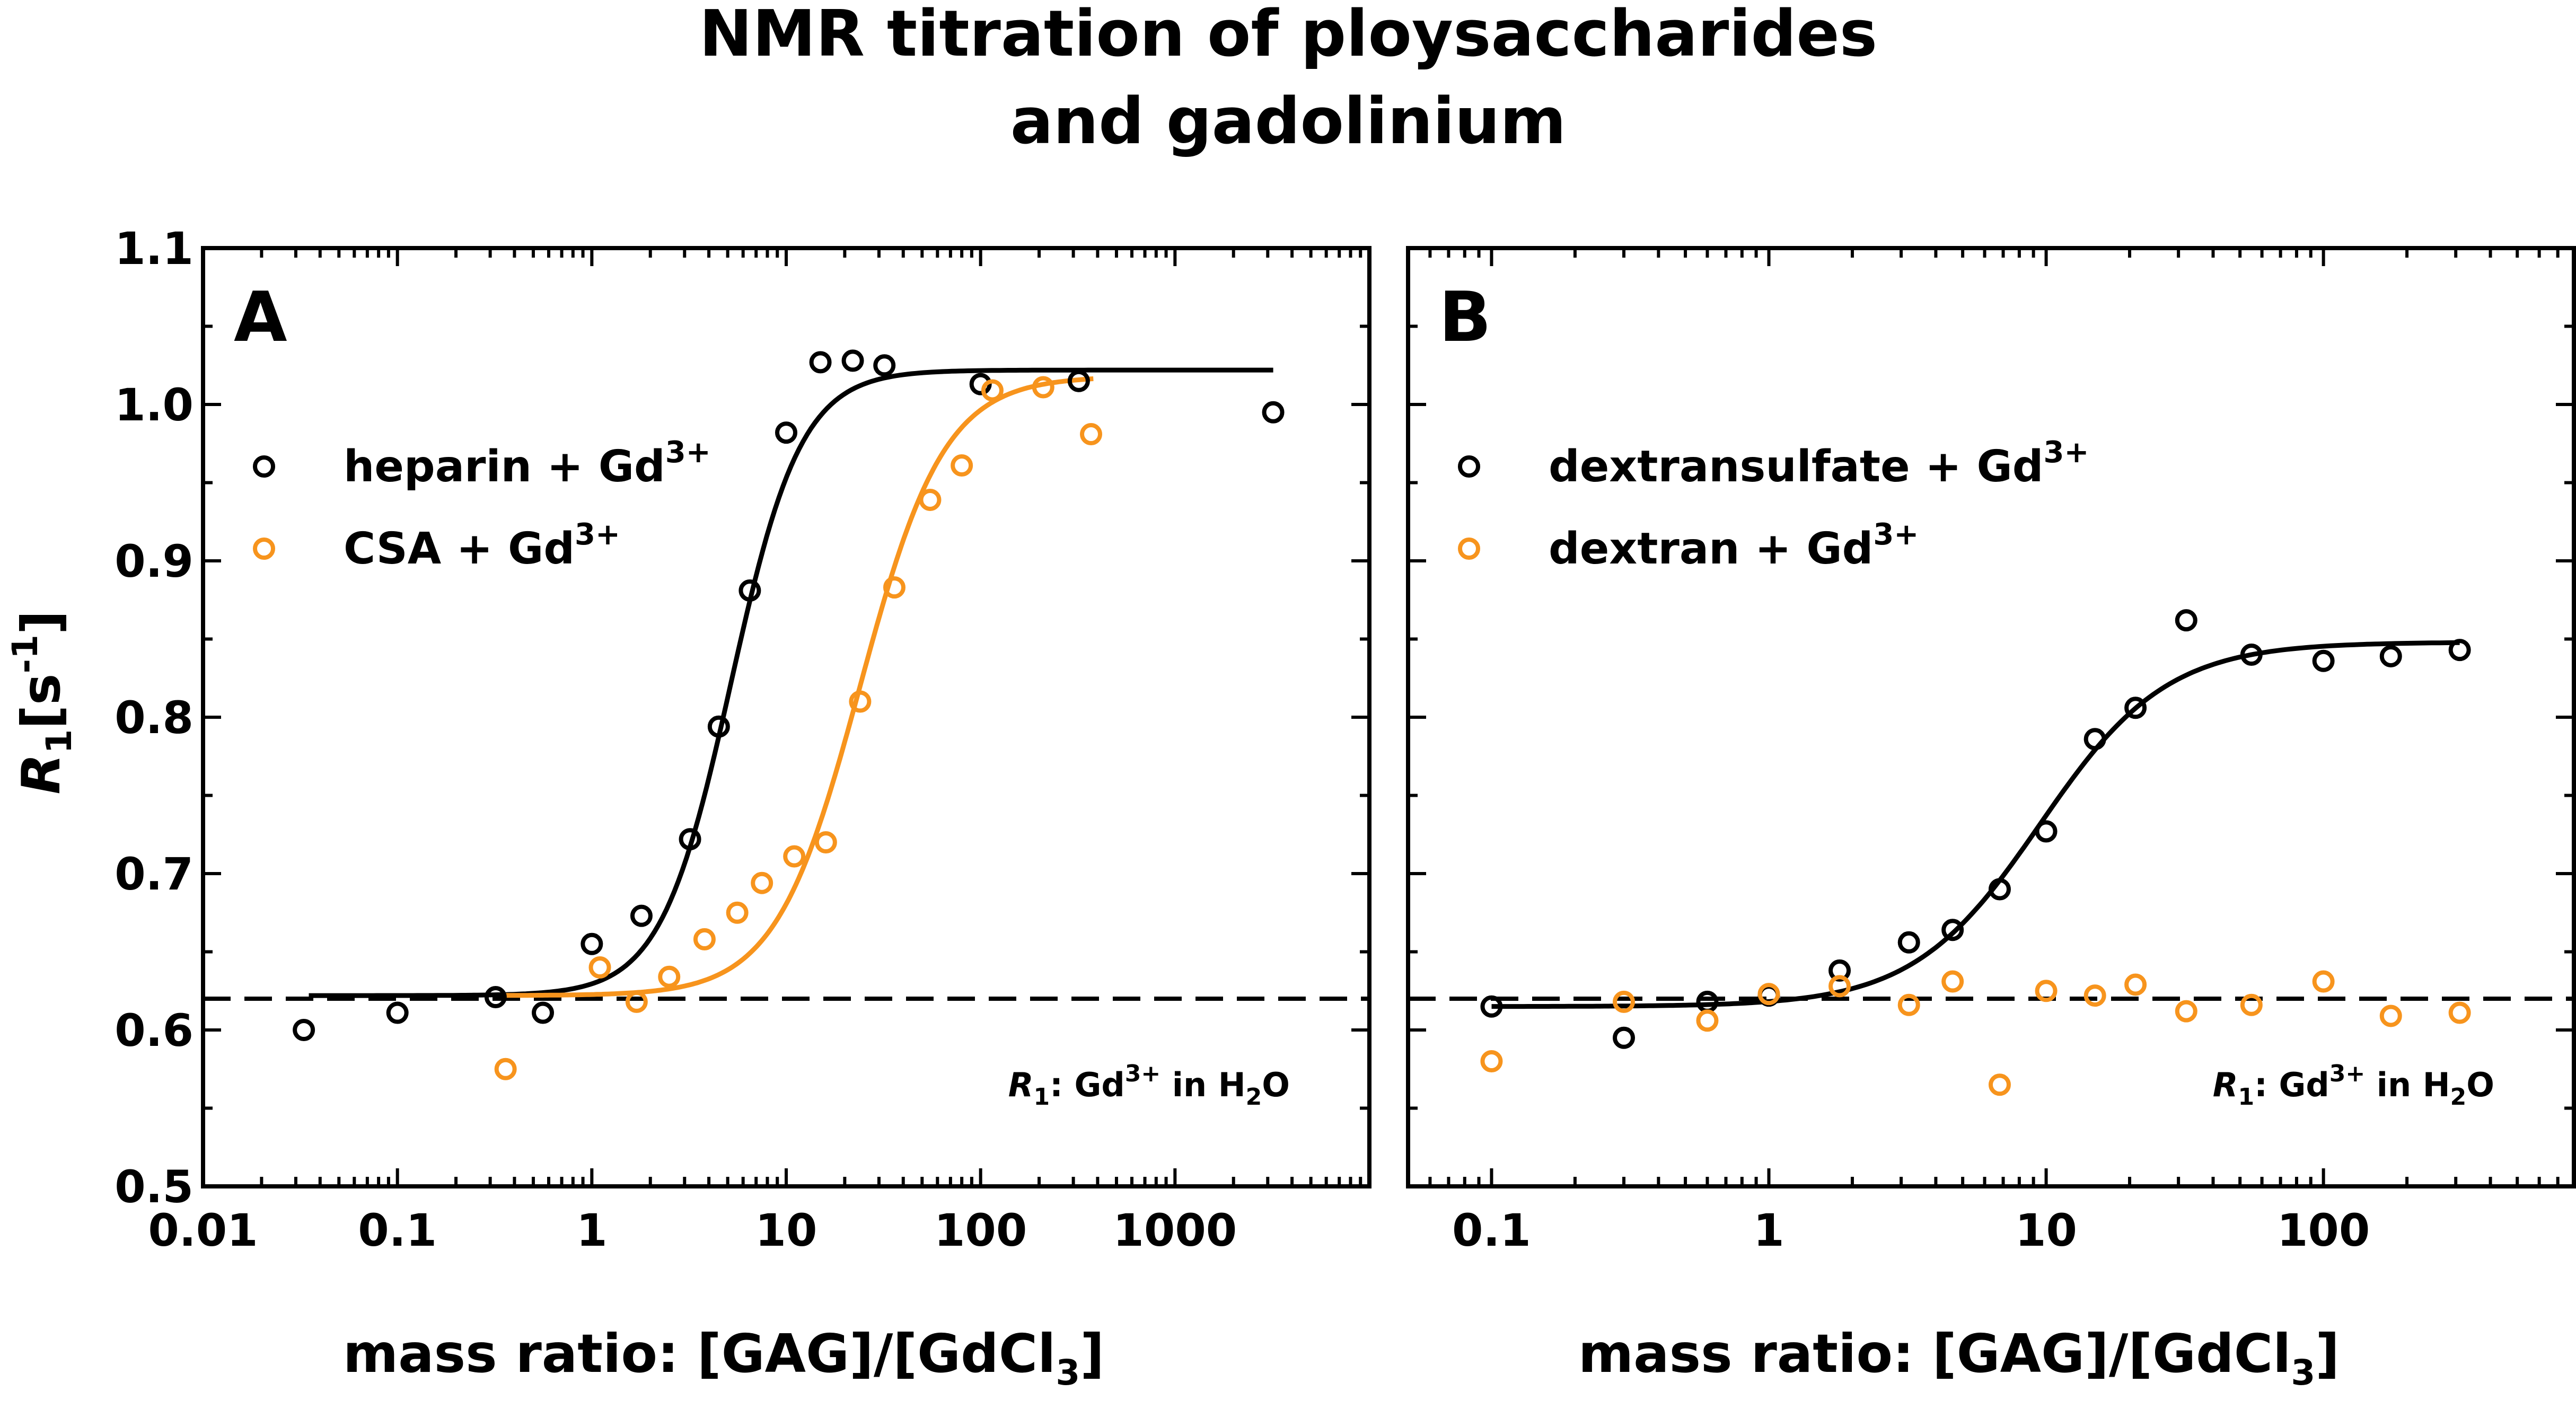 This screenshot has height=1409, width=2576. Describe the element at coordinates (980, 1230) in the screenshot. I see `x-tick-label-a: 100` at that location.